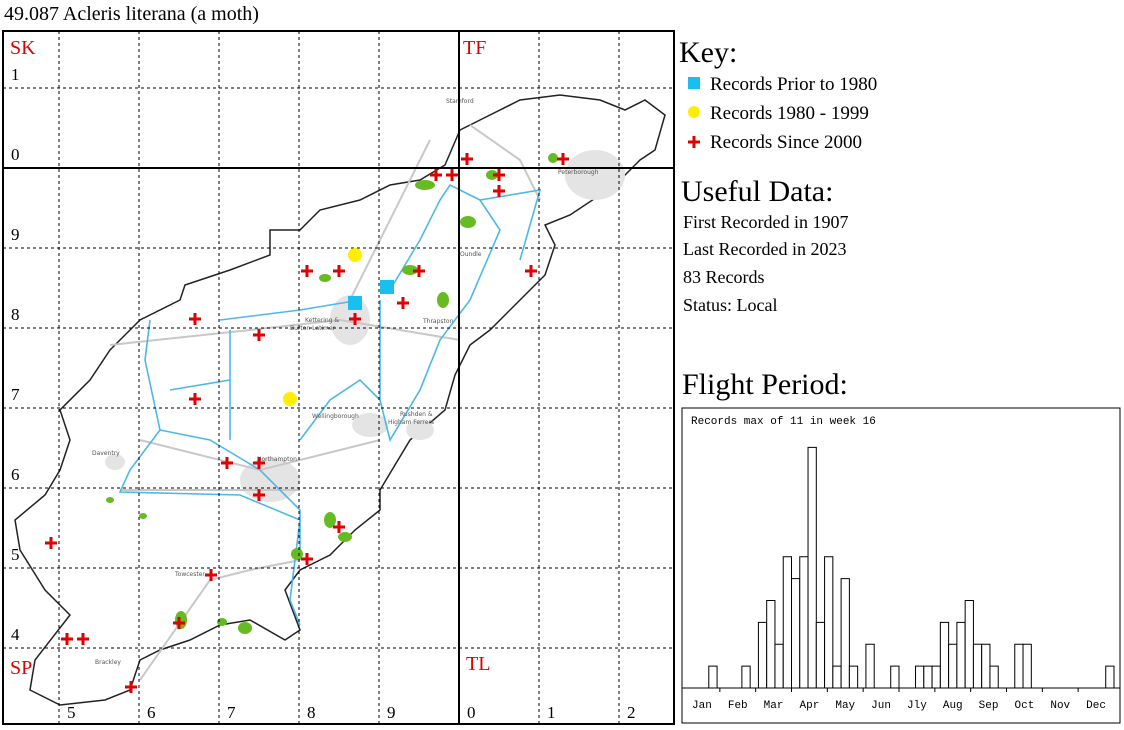  I want to click on useful-data-line: First Recorded in 1907, so click(765, 222).